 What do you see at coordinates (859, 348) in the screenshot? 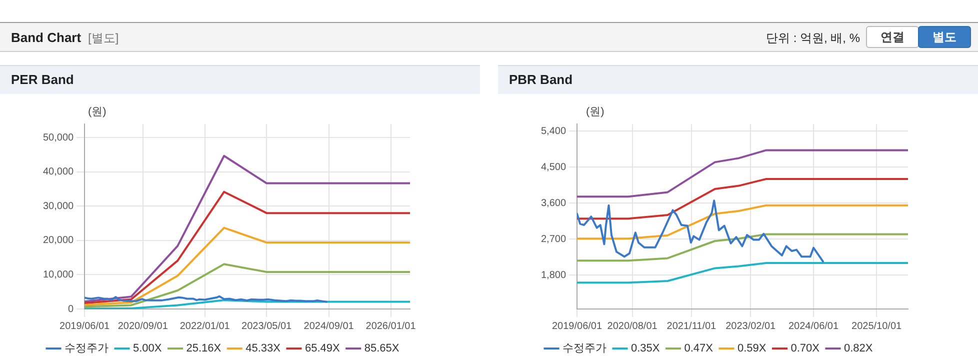
I see `legend-label: 0.82X` at bounding box center [859, 348].